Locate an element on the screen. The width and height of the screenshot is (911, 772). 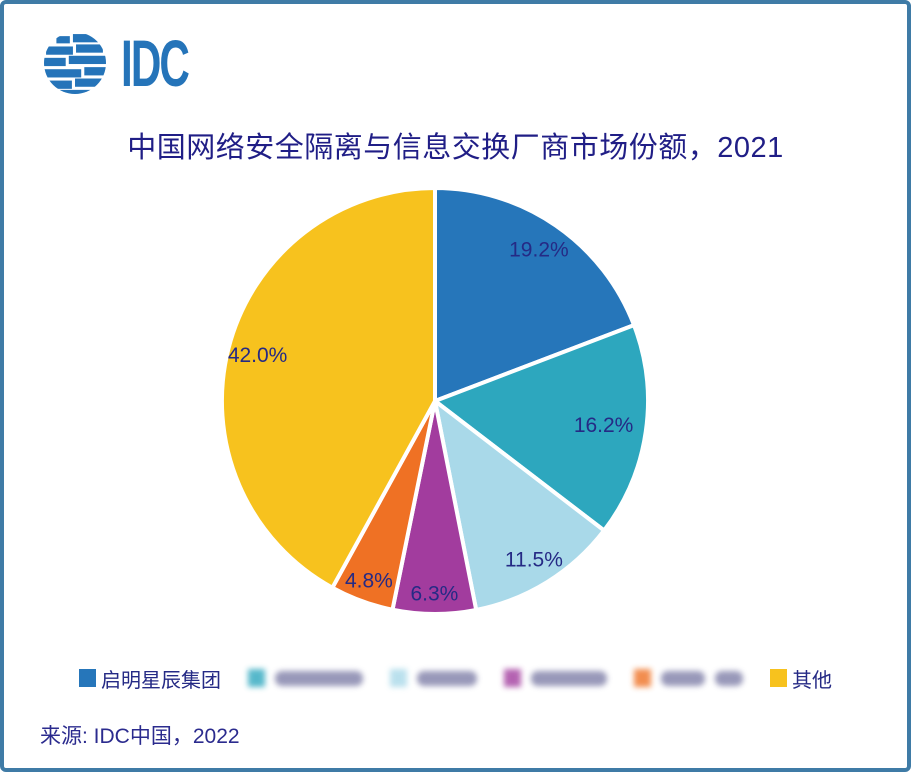
pie-slice-启明星辰集团 is located at coordinates (534, 294).